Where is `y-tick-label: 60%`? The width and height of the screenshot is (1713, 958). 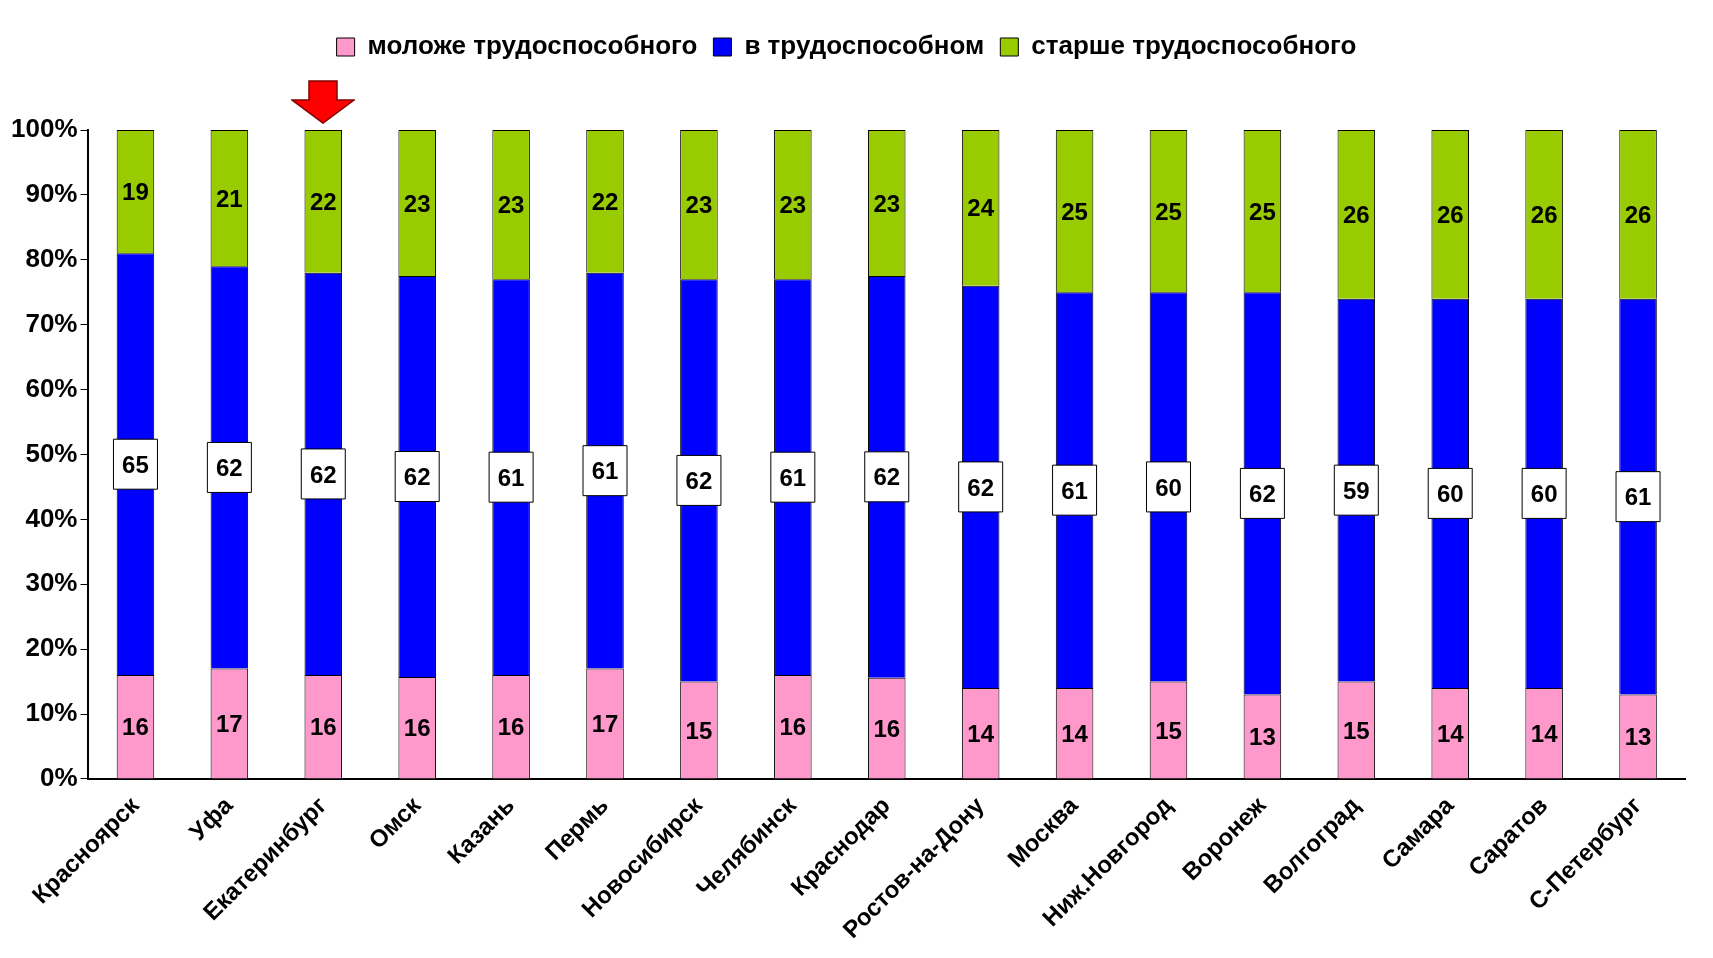 y-tick-label: 60% is located at coordinates (51, 387).